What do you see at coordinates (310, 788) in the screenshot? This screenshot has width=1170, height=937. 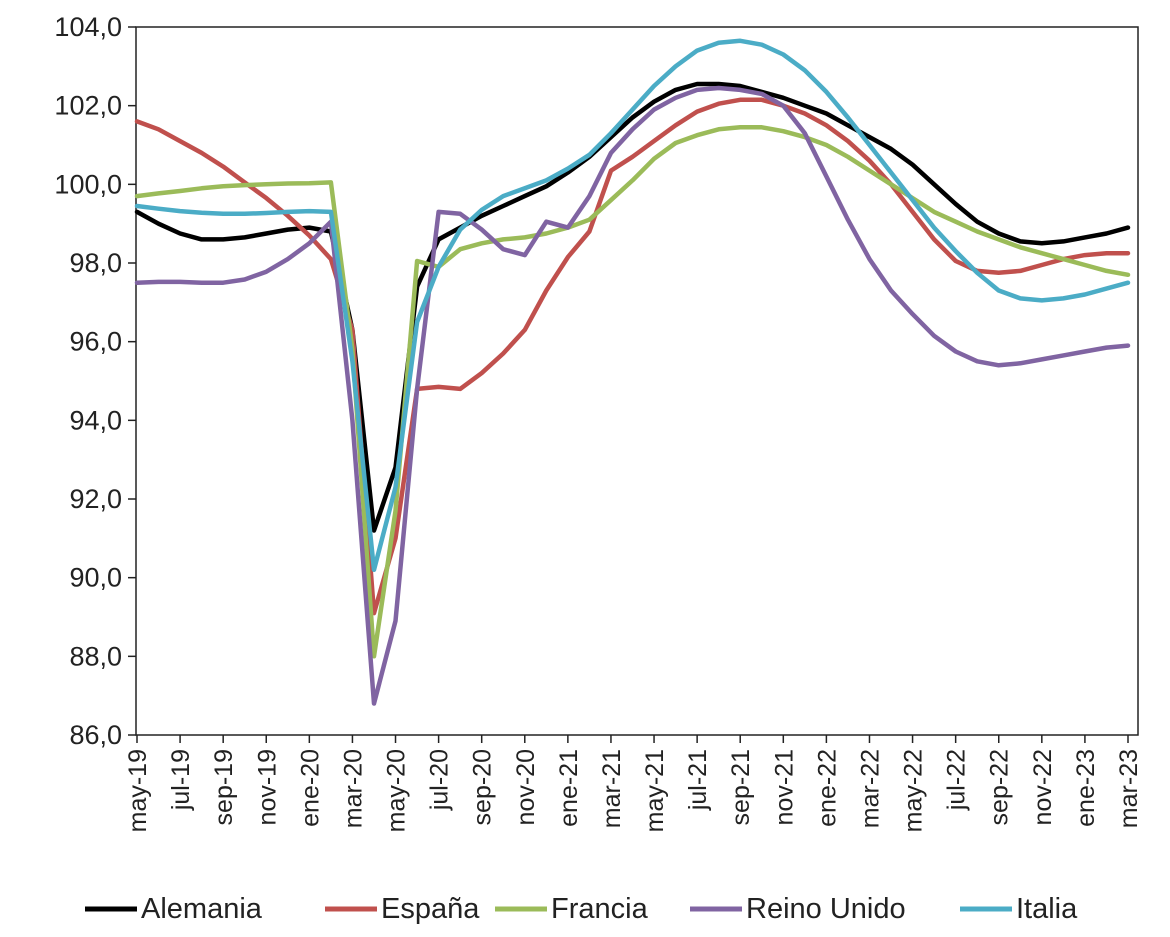 I see `x-tick-label: ene-20` at bounding box center [310, 788].